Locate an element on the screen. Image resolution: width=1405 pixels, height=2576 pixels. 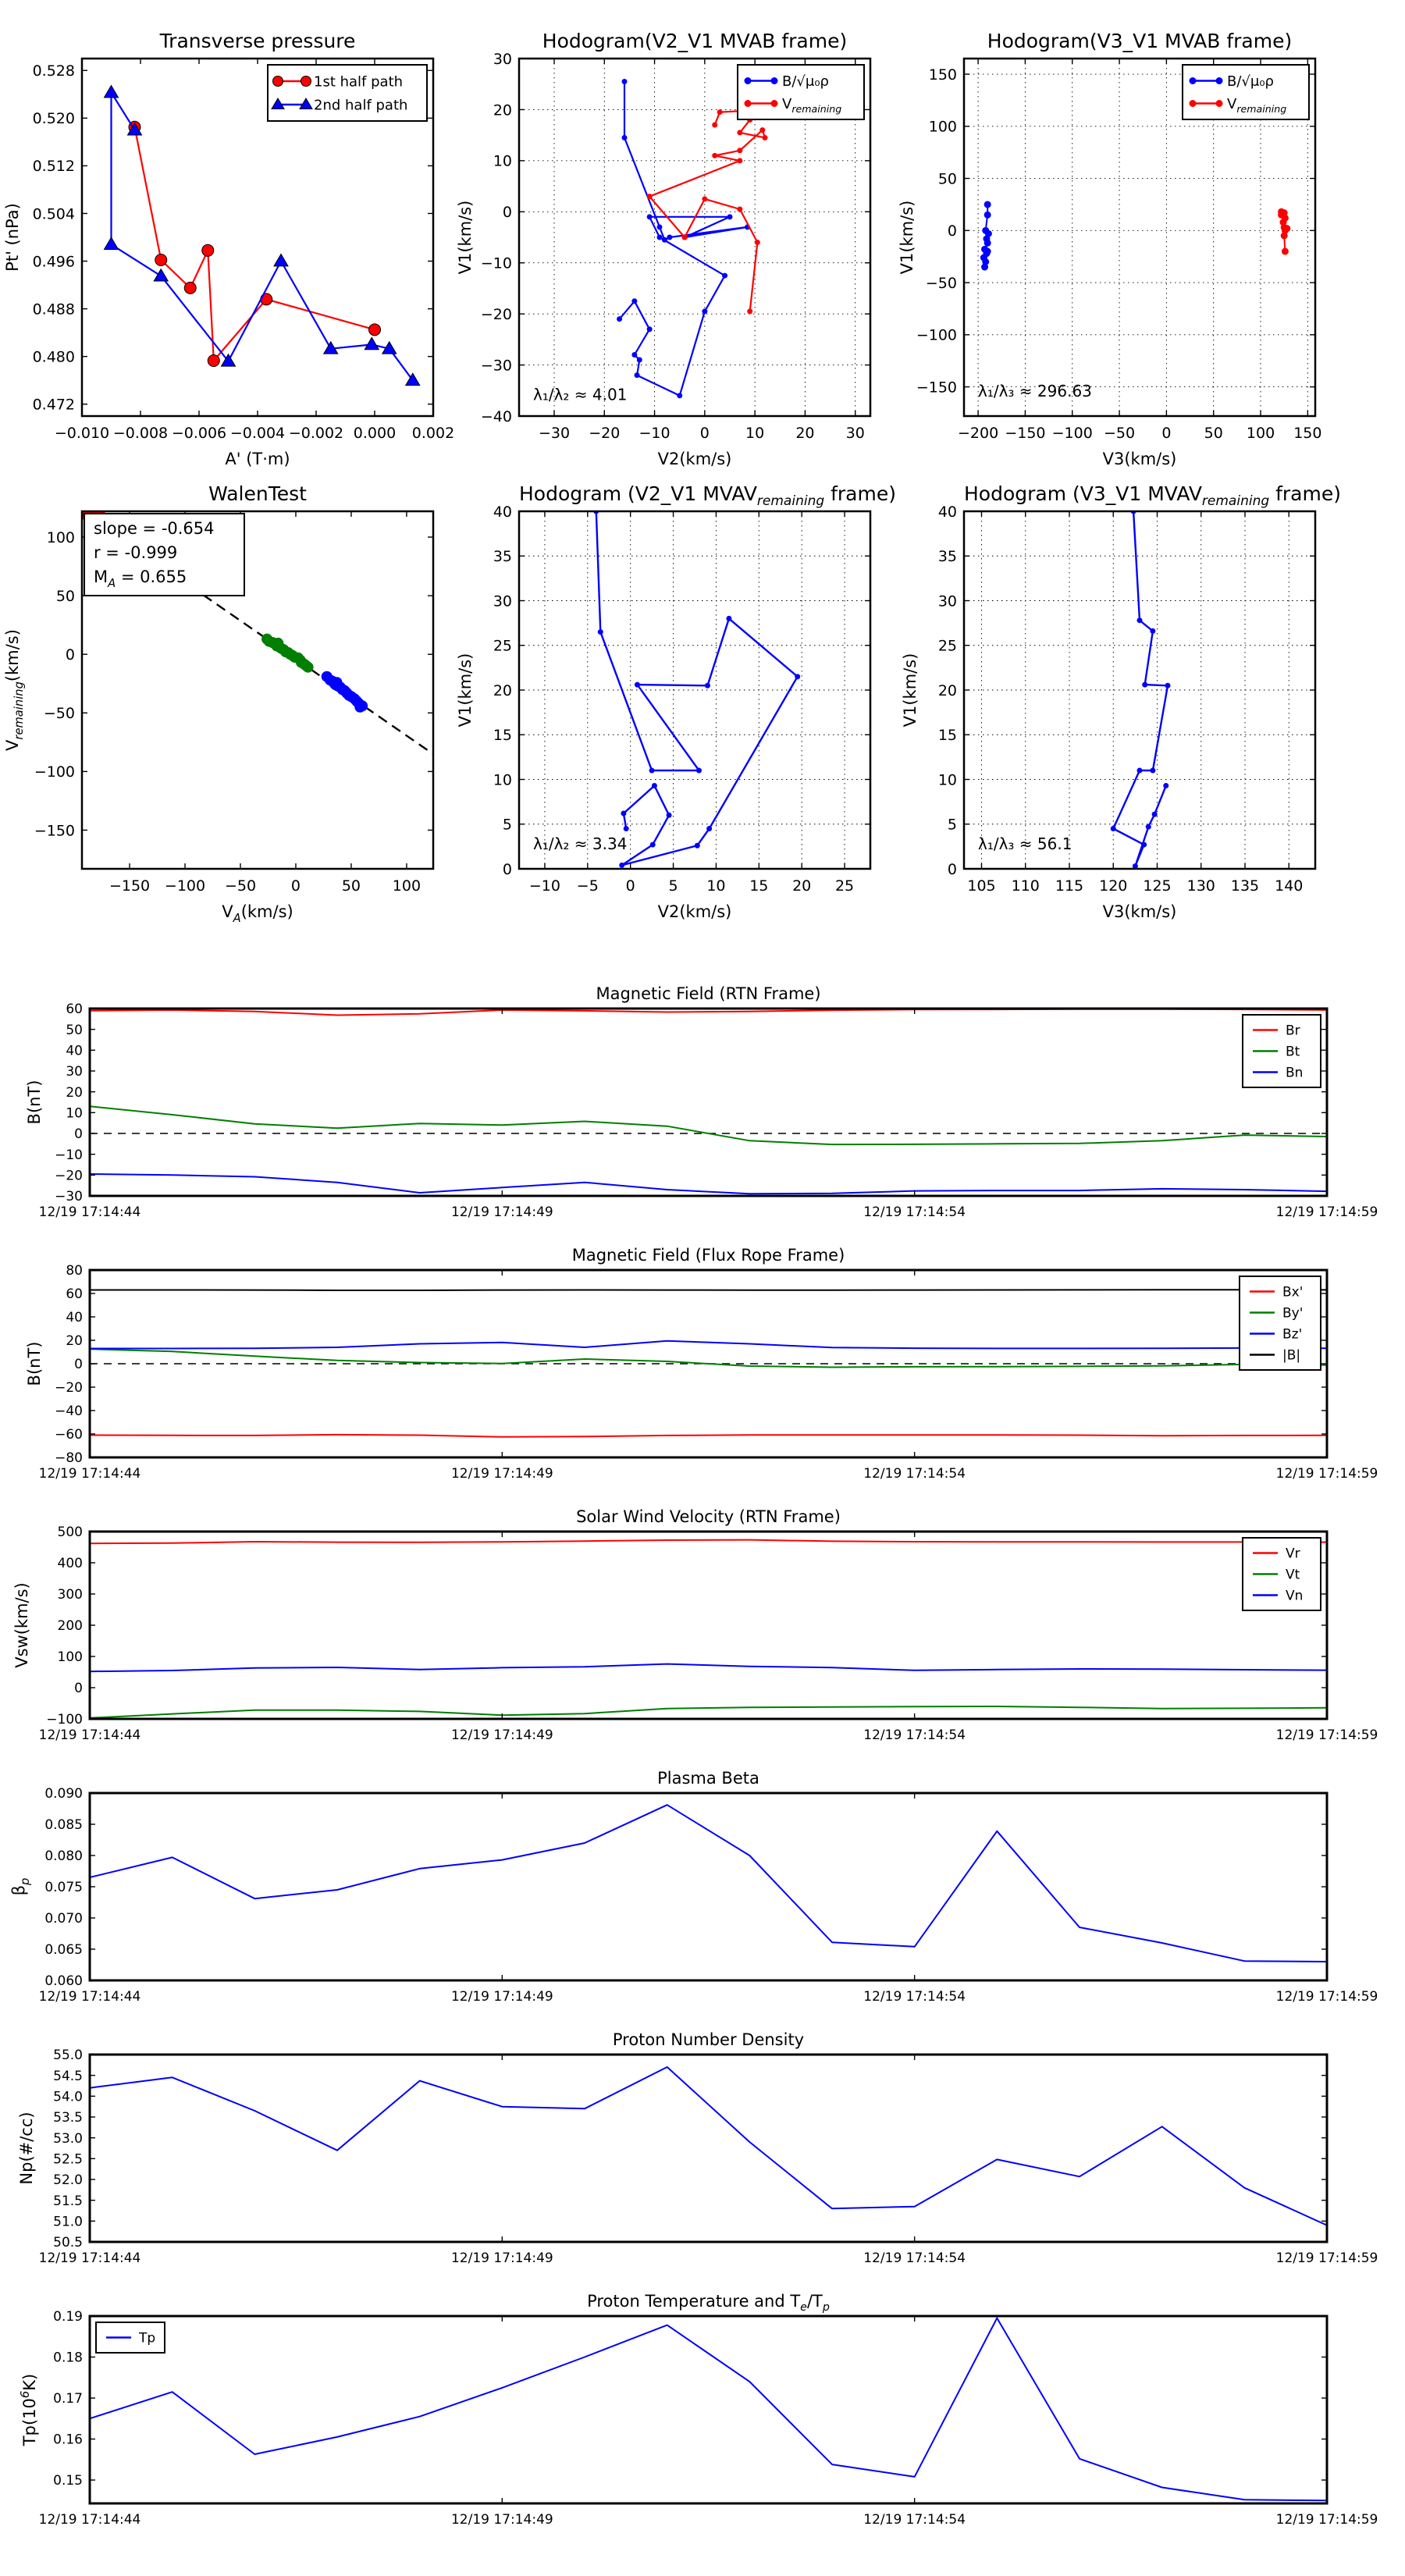
chart-title-magnetic-field-flux-rope: Magnetic Field (Flux Rope Frame) is located at coordinates (708, 1255).